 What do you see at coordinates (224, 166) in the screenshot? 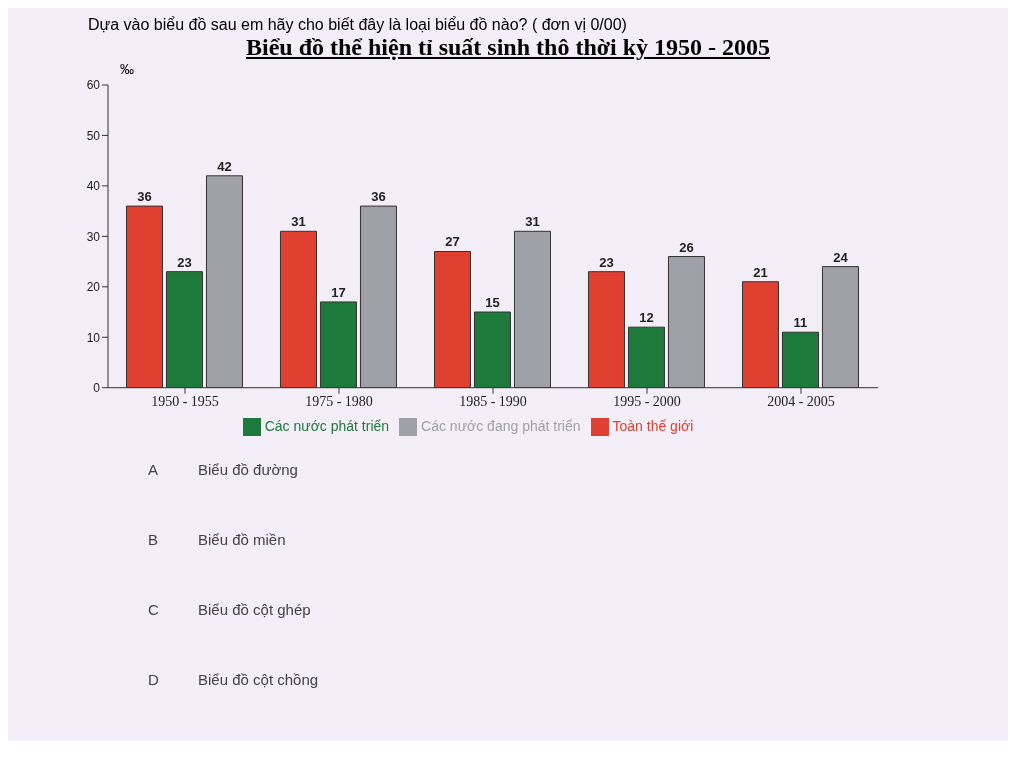
I see `data-label: 42` at bounding box center [224, 166].